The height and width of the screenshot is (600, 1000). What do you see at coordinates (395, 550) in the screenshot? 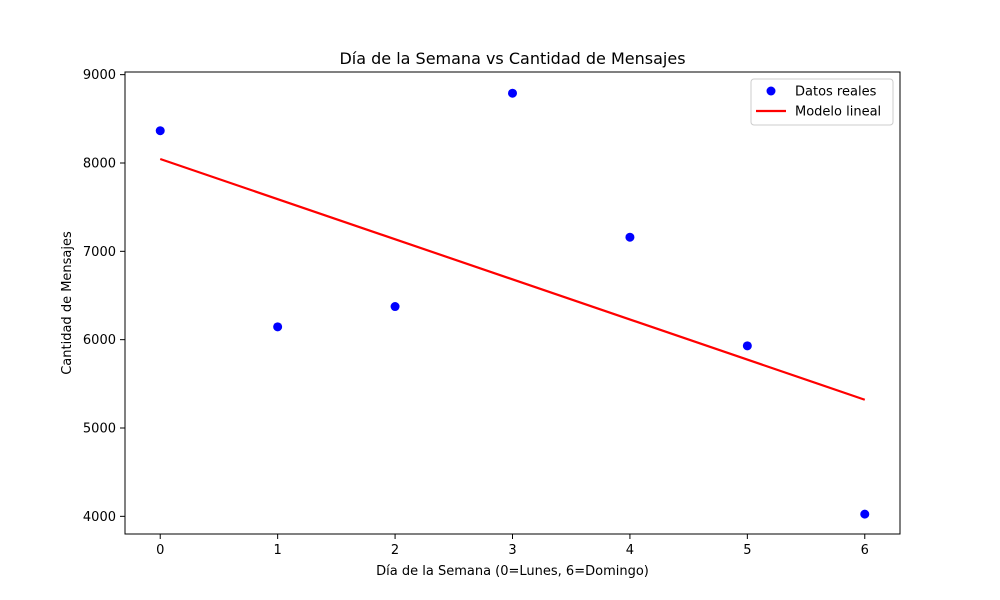
I see `x-tick-label: 2` at bounding box center [395, 550].